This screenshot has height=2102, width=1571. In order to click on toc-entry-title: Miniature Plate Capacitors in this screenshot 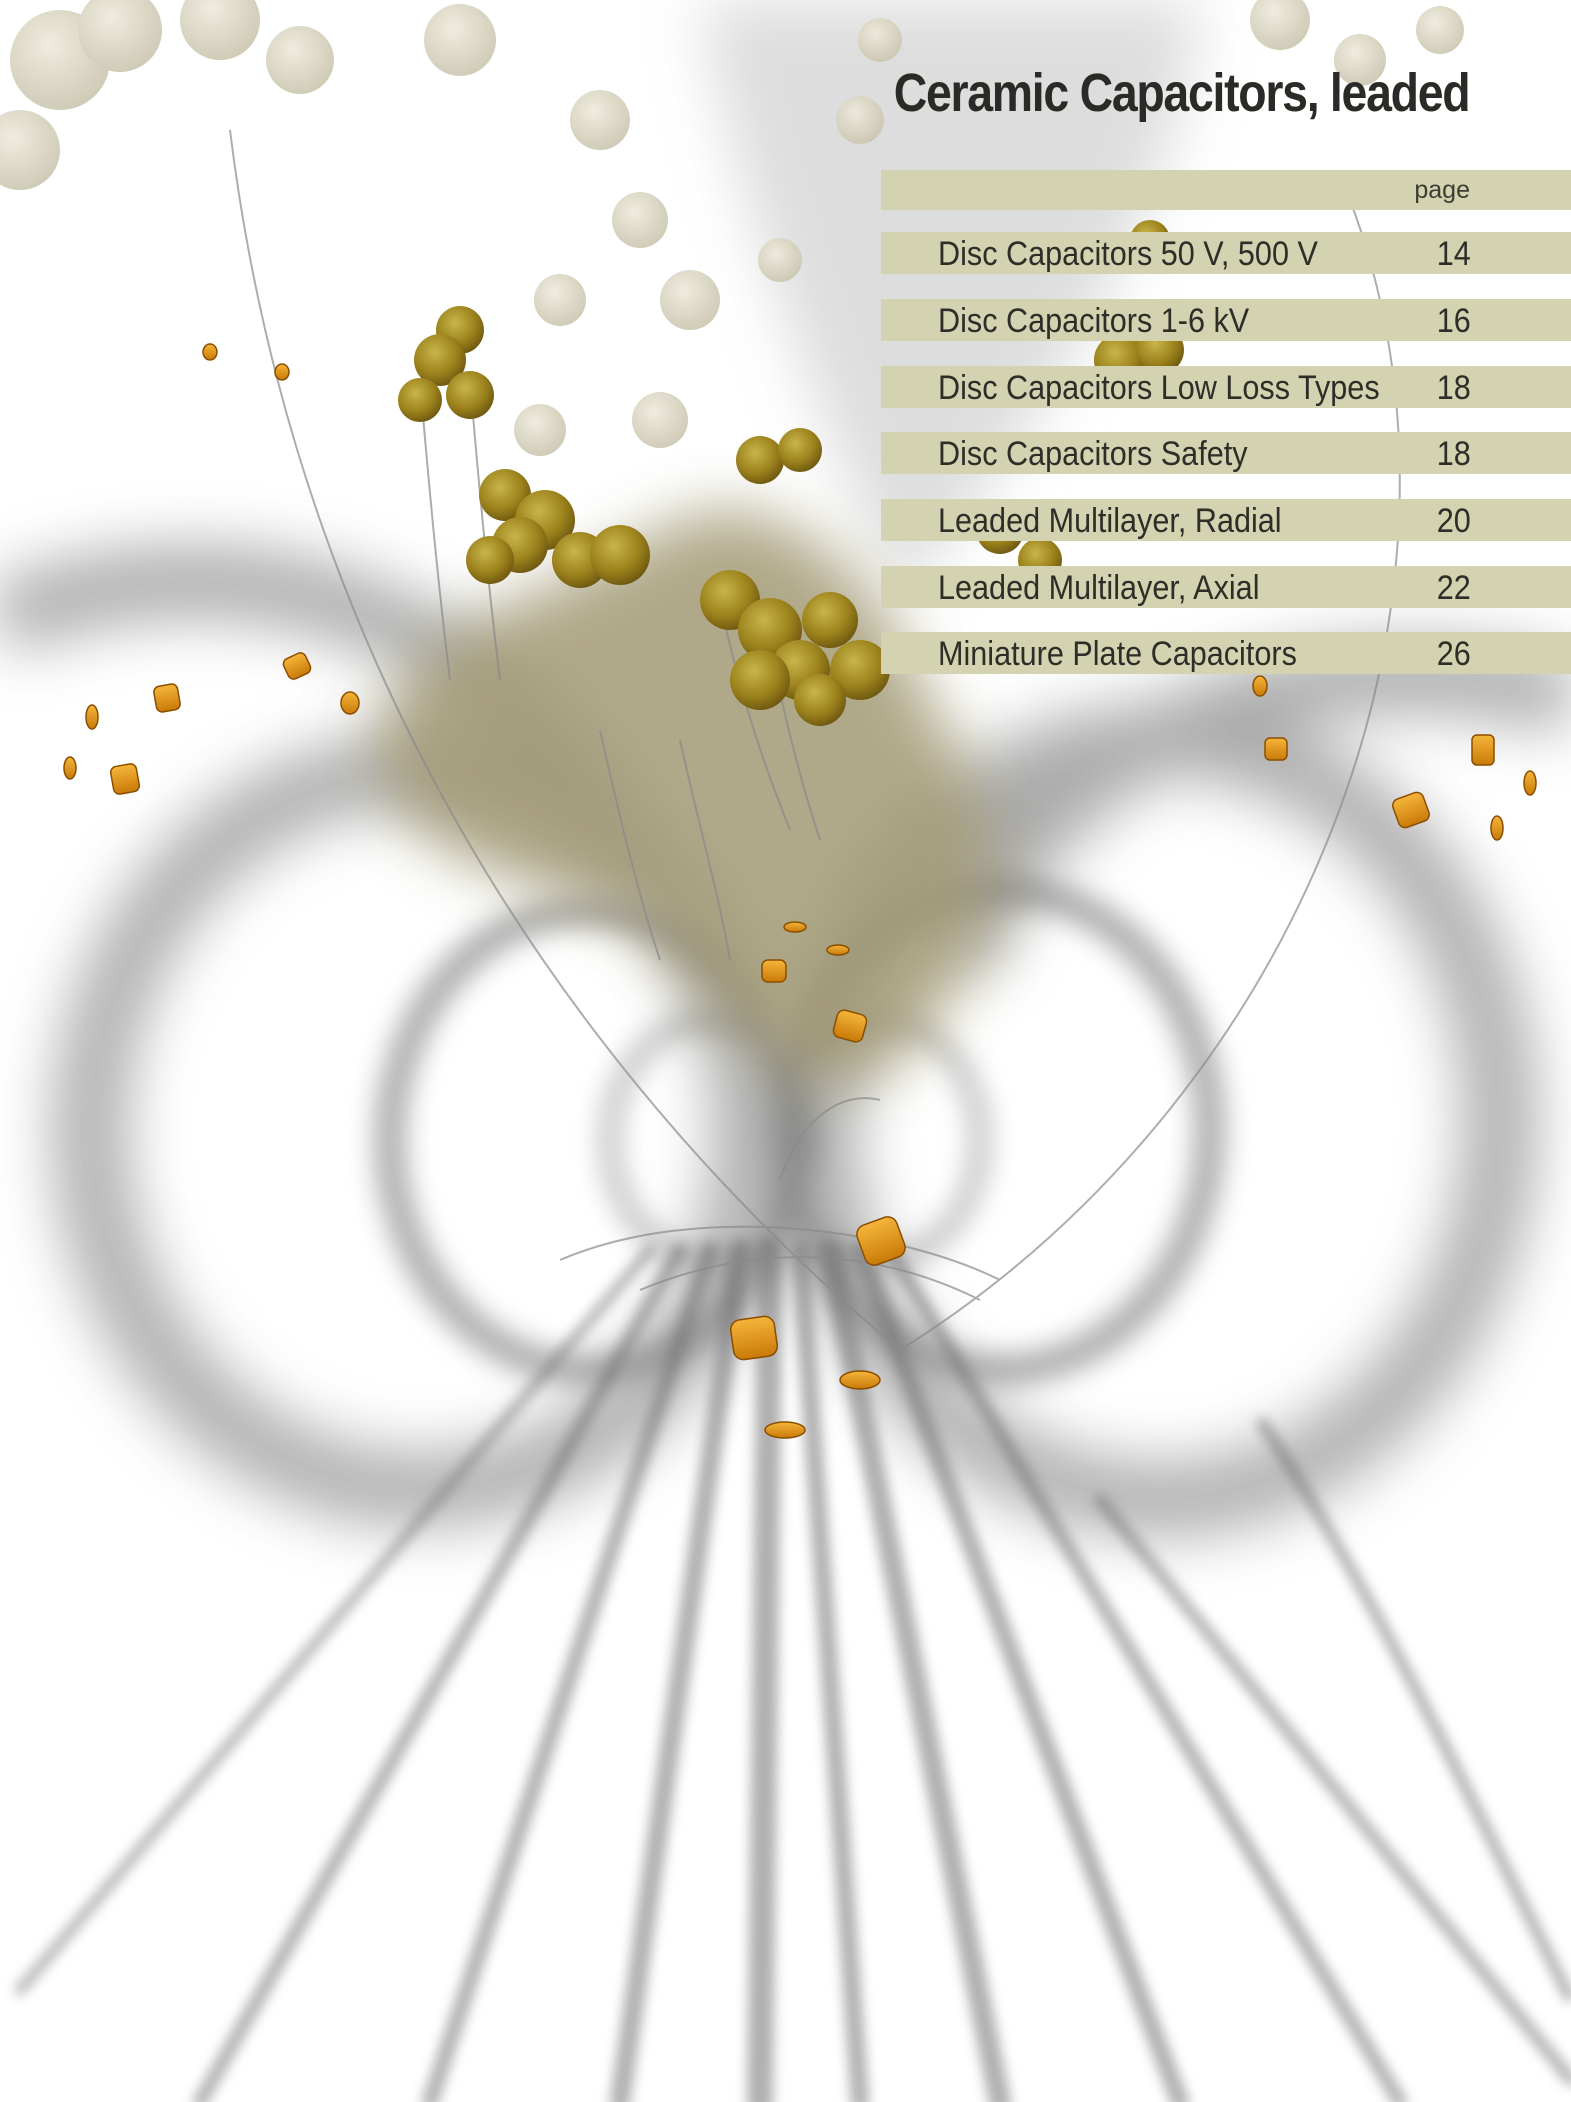, I will do `click(1117, 654)`.